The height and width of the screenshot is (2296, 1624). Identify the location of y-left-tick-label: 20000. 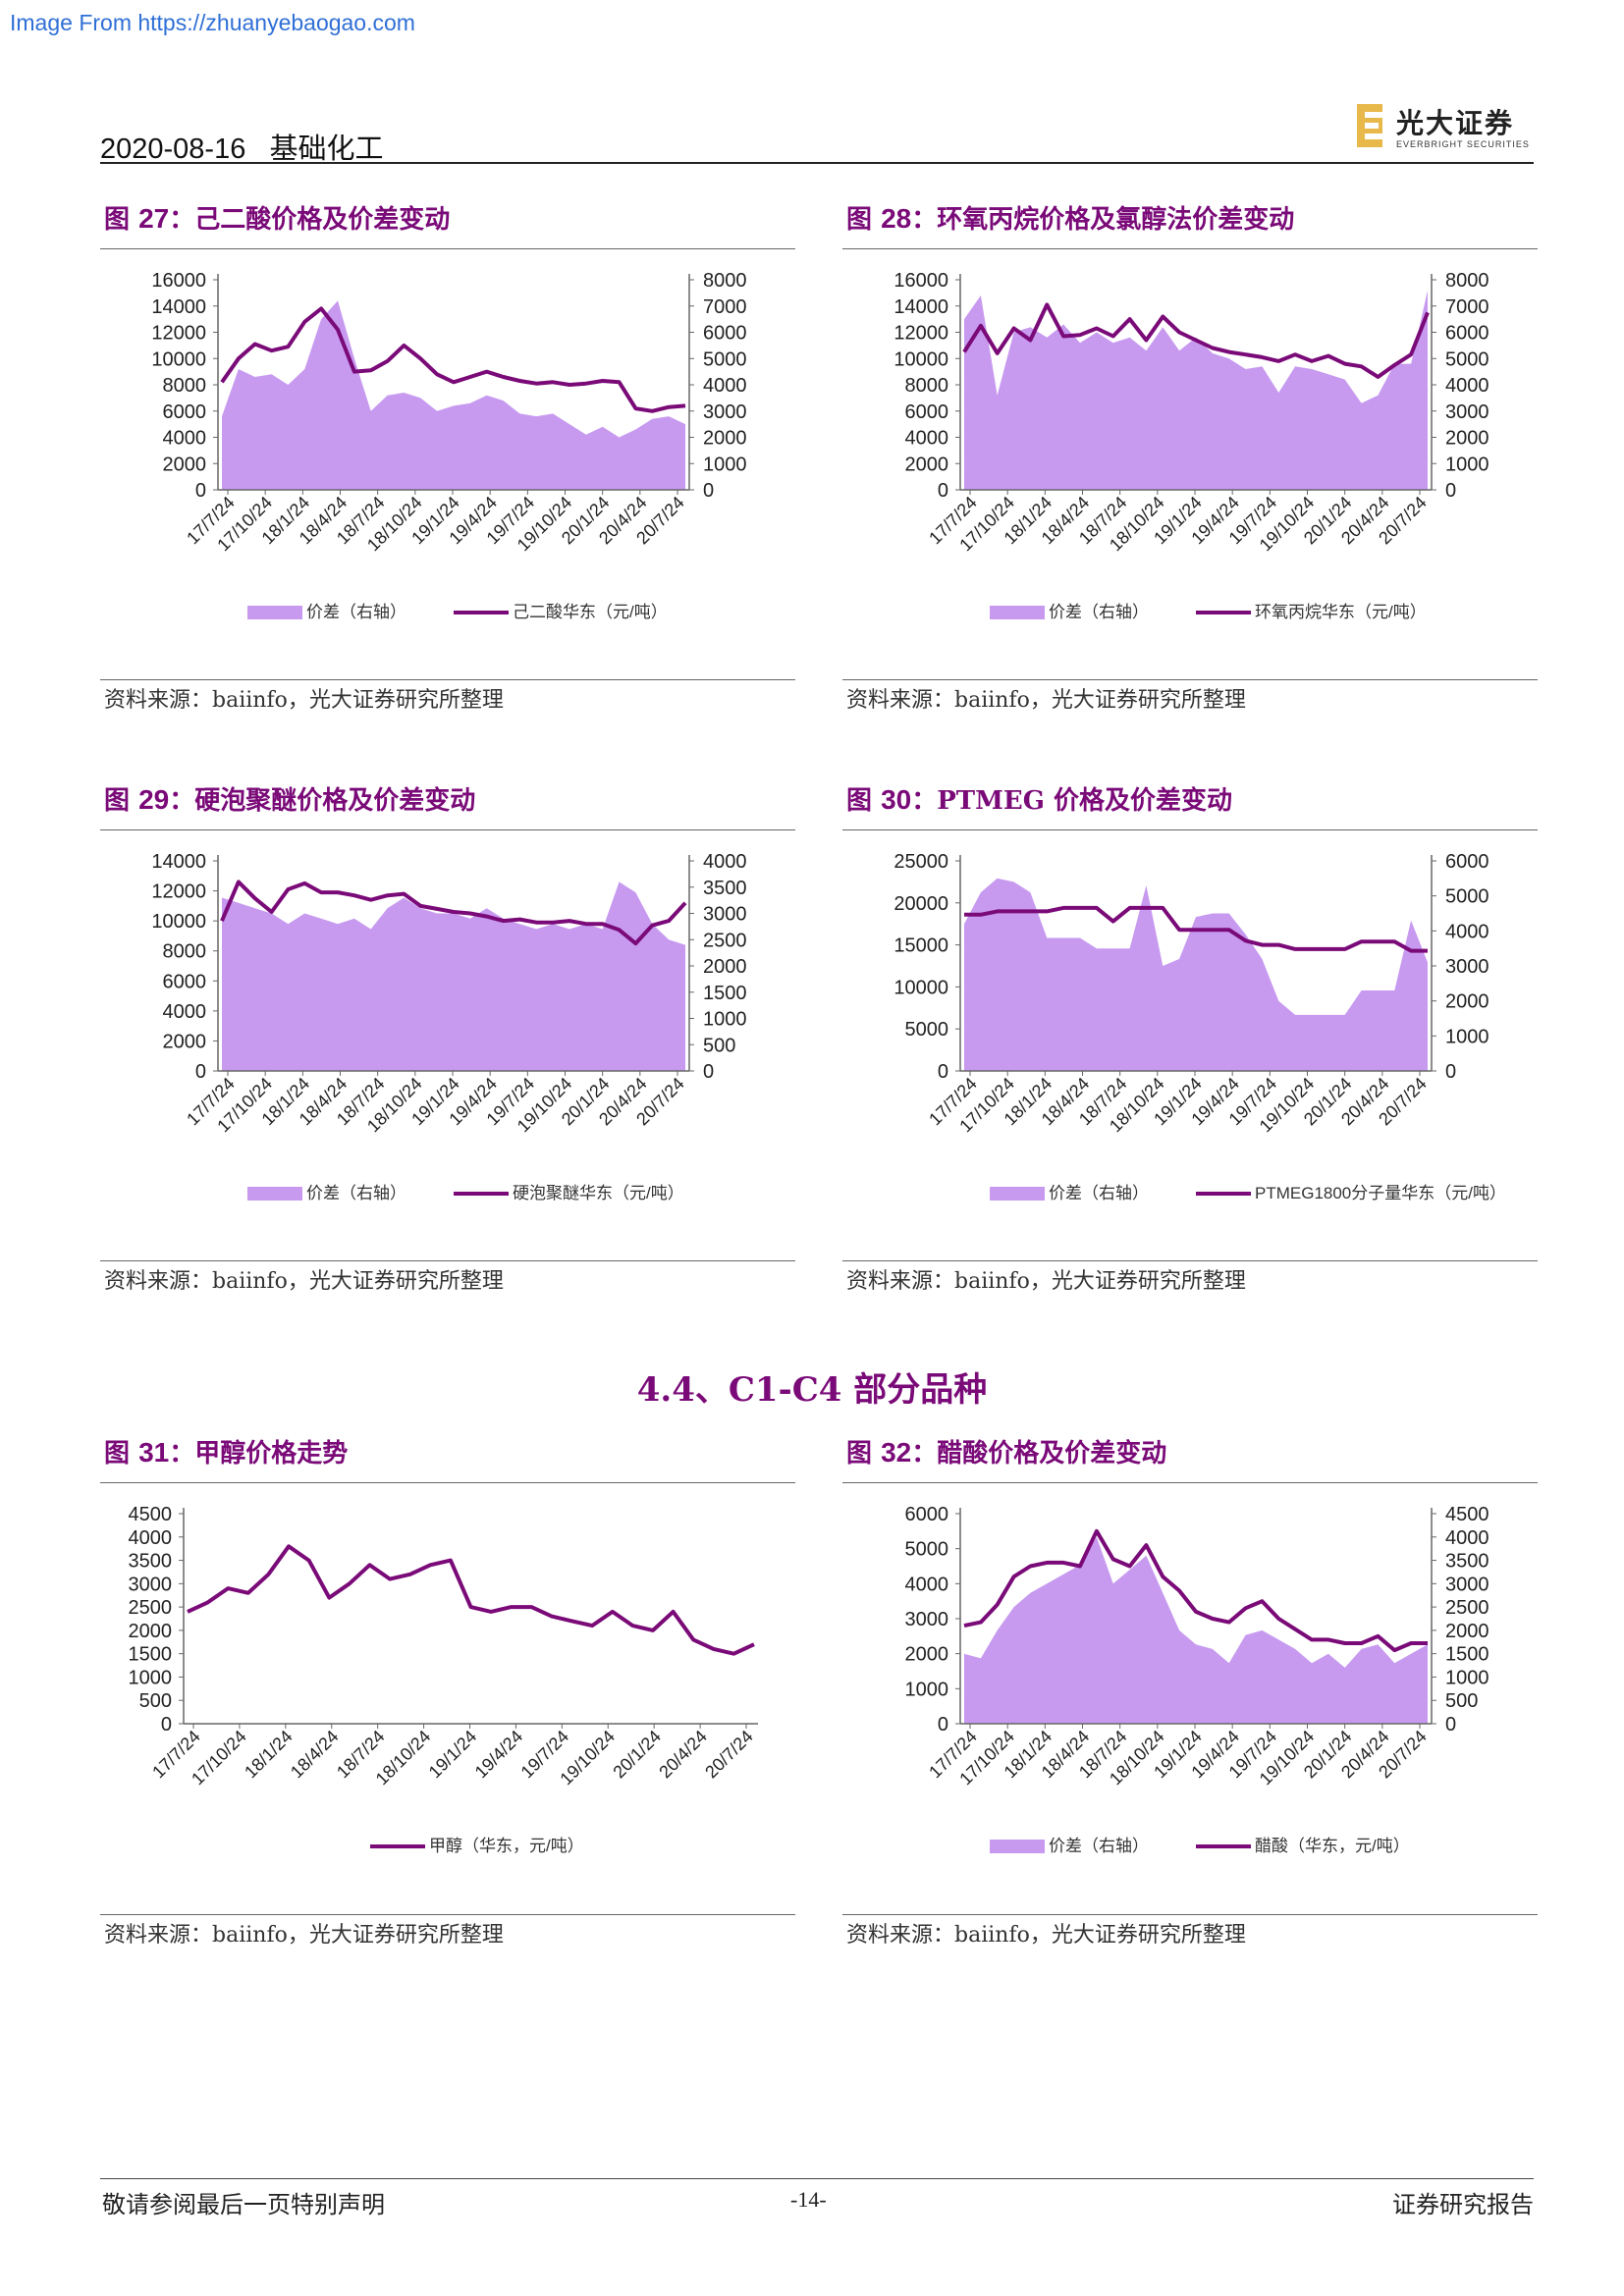
(920, 904).